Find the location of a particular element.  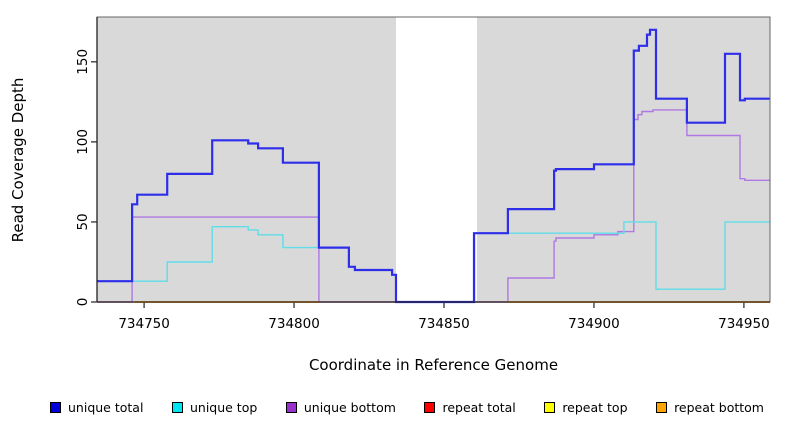

legend-swatch-unique-bottom is located at coordinates (291, 407).